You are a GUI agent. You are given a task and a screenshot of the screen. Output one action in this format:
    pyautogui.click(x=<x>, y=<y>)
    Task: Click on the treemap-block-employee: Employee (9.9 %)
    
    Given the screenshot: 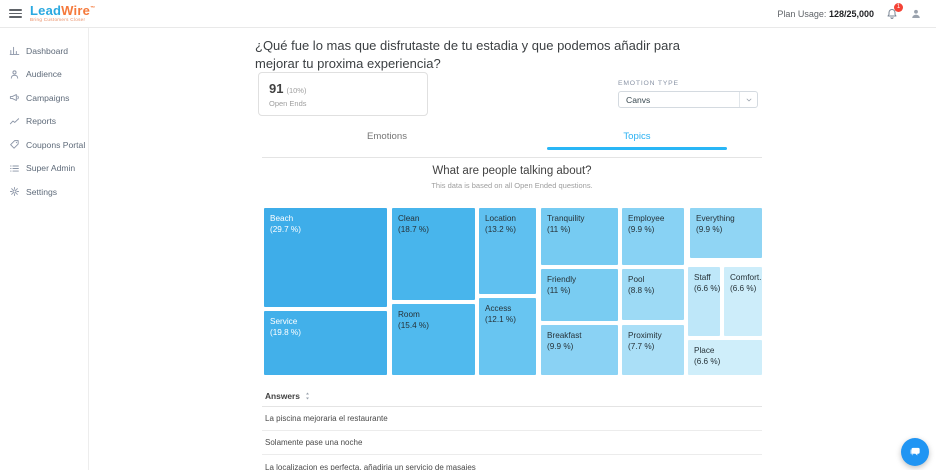 What is the action you would take?
    pyautogui.click(x=653, y=236)
    